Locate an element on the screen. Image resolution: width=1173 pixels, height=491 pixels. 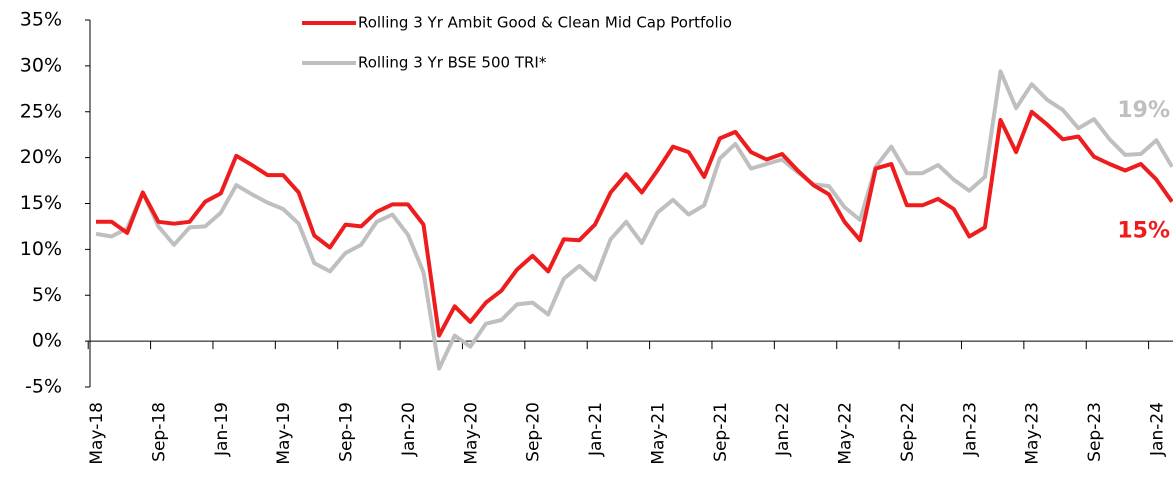
x-tick-label: Jan-22 is located at coordinates (783, 429).